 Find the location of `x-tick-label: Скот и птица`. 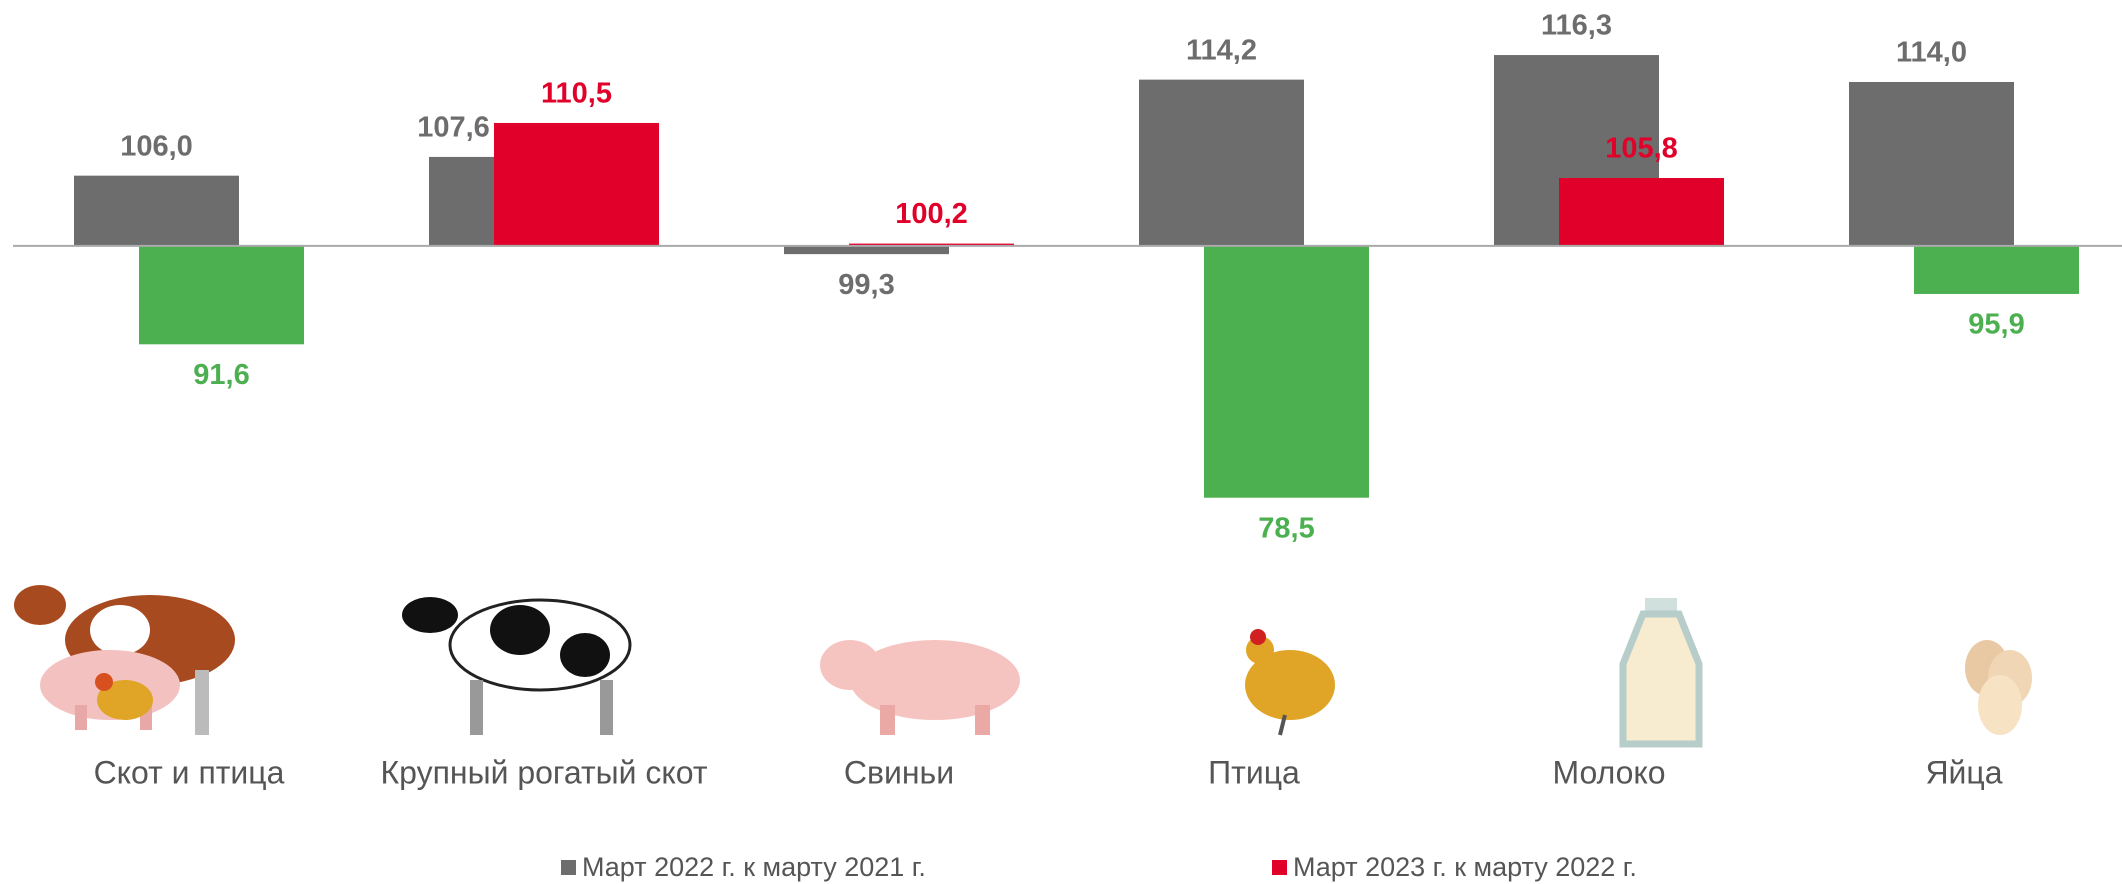

x-tick-label: Скот и птица is located at coordinates (189, 772).